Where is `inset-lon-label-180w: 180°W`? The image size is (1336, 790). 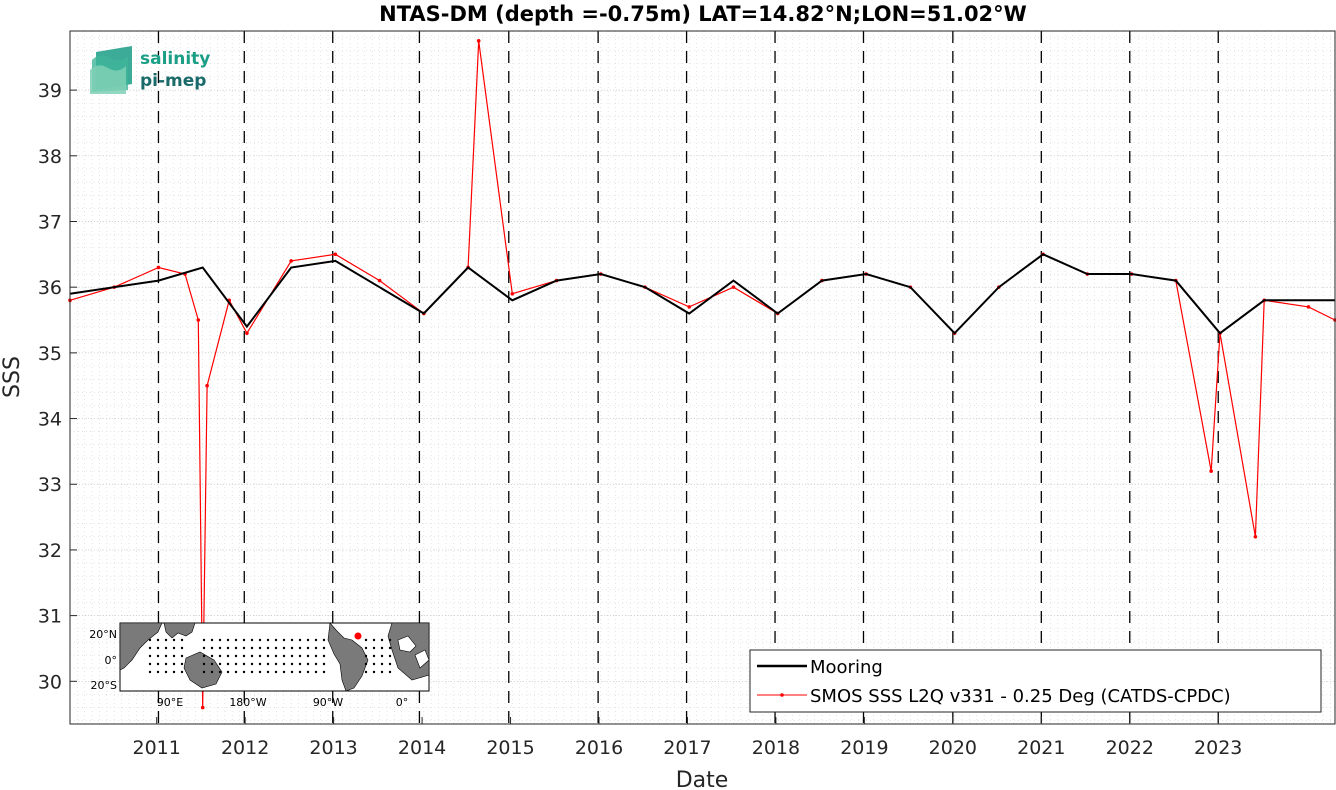 inset-lon-label-180w: 180°W is located at coordinates (247, 702).